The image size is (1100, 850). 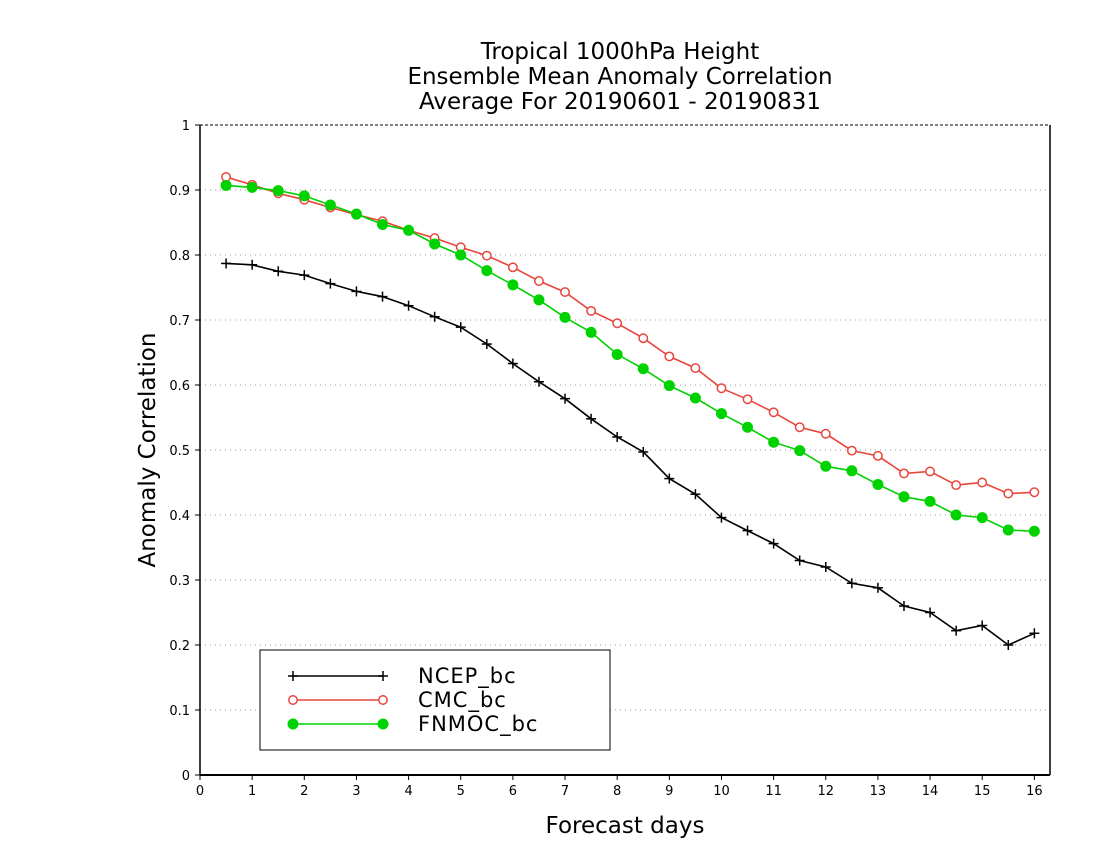 I want to click on x-tick-label: 12, so click(x=825, y=791).